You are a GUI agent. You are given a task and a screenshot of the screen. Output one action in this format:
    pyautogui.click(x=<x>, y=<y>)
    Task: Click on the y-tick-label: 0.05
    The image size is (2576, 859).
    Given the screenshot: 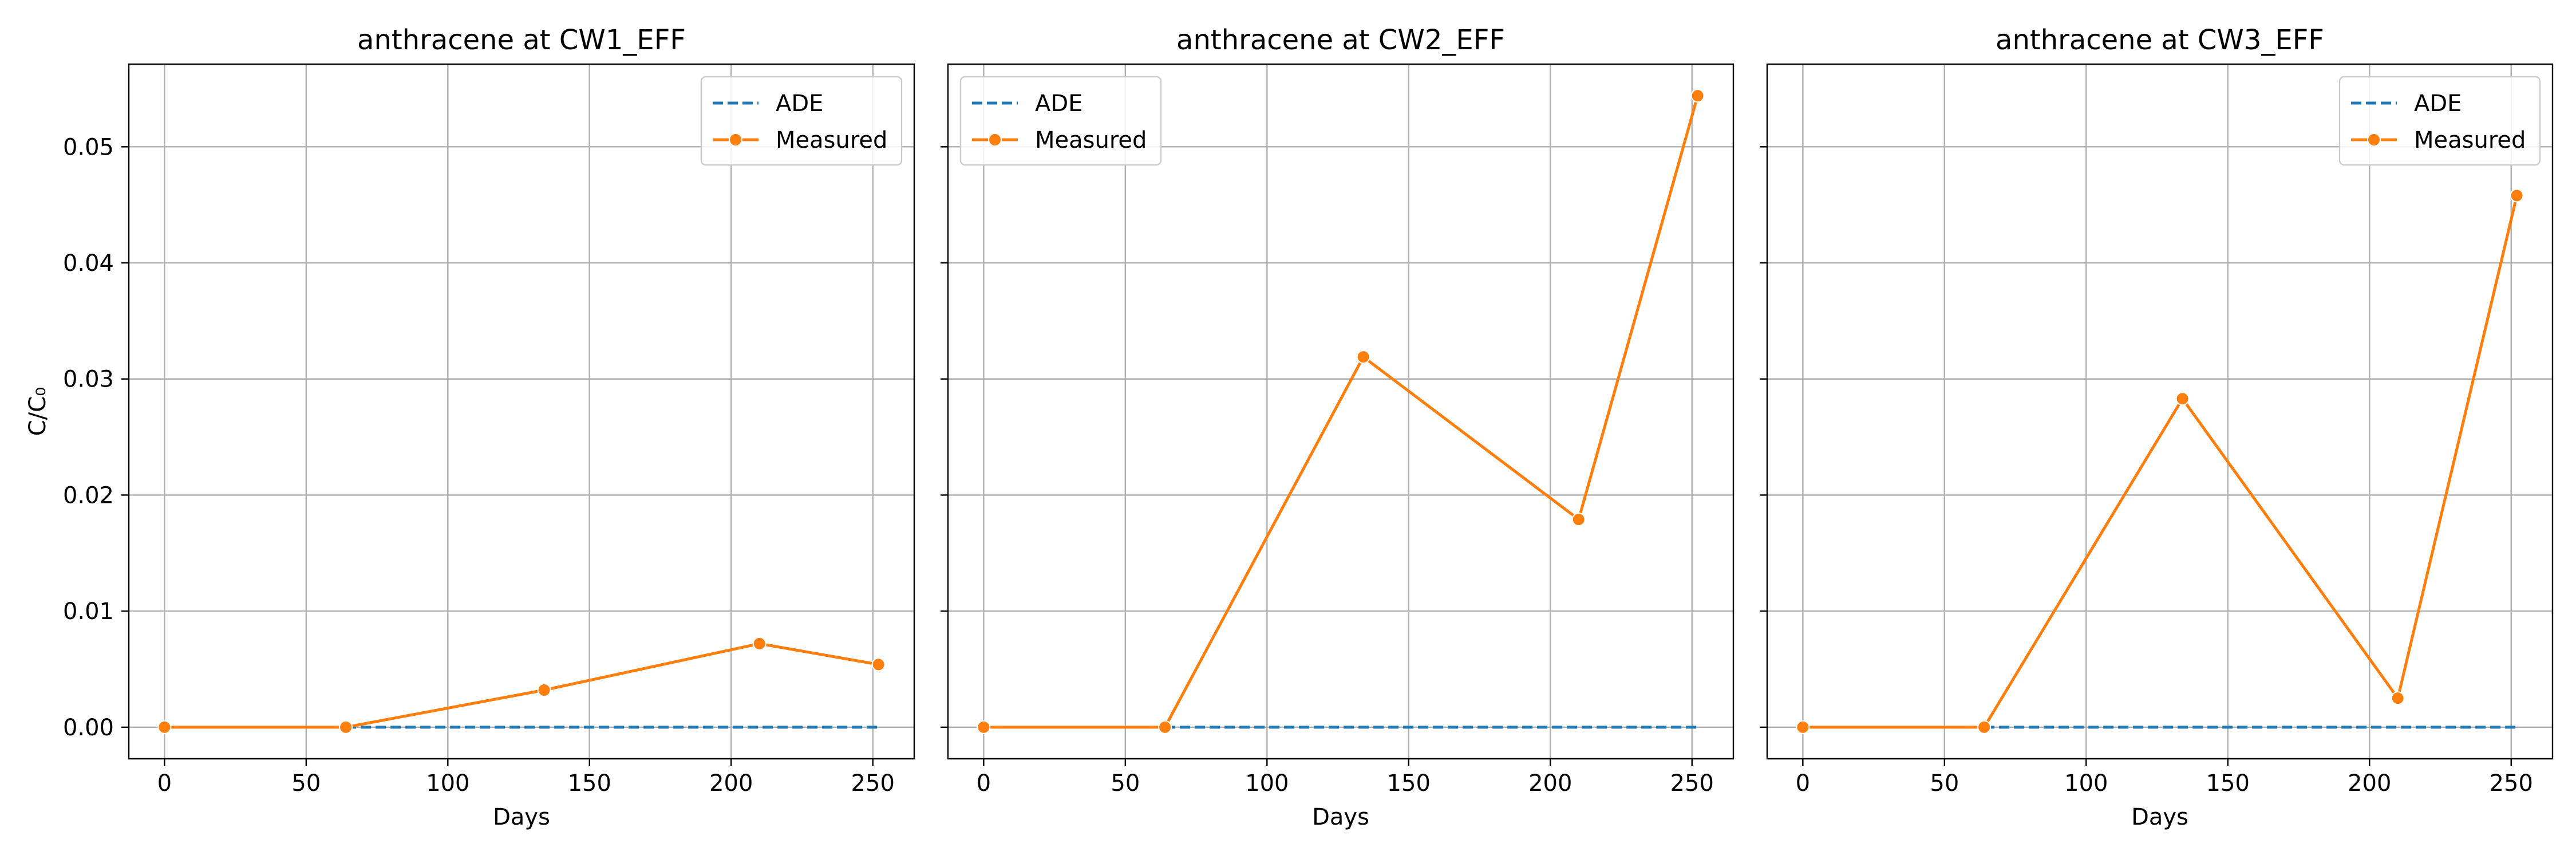 What is the action you would take?
    pyautogui.click(x=88, y=147)
    